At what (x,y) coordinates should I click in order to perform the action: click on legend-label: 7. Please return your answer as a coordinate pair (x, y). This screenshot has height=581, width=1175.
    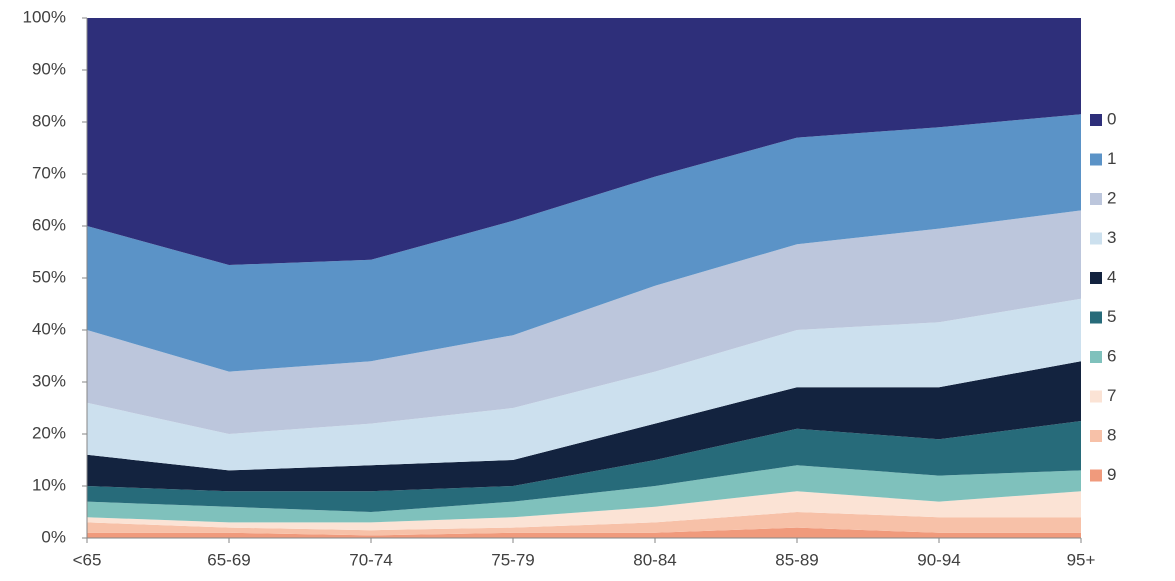
    Looking at the image, I should click on (1111, 395).